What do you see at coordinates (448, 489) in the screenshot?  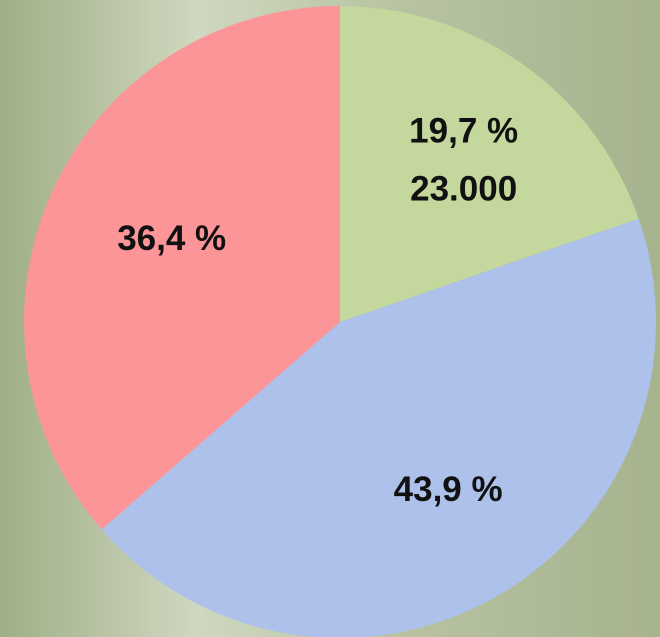 I see `value-label: 43,9 %` at bounding box center [448, 489].